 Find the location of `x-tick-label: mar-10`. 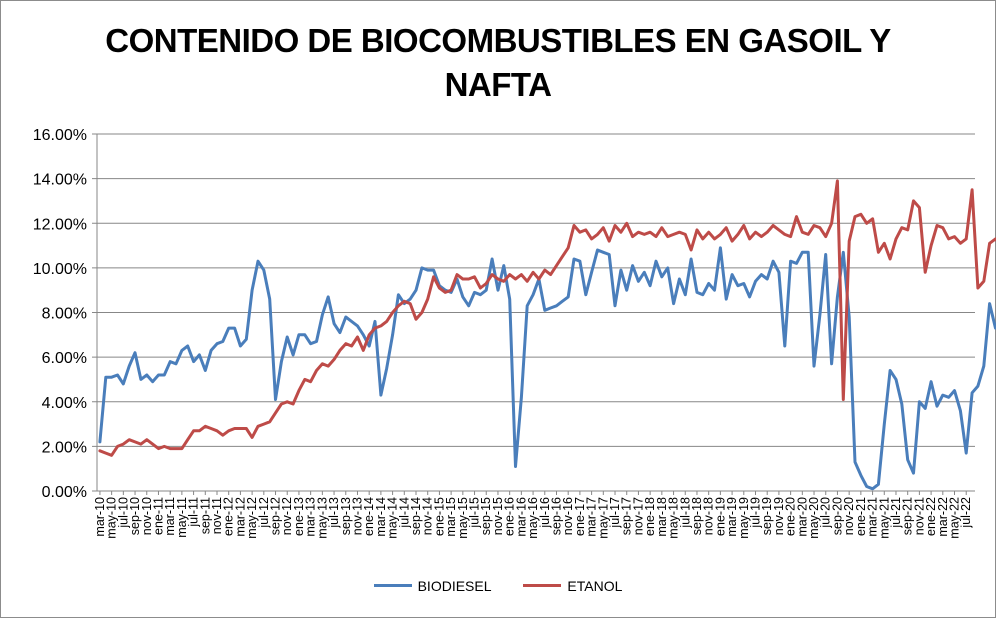

x-tick-label: mar-10 is located at coordinates (100, 517).